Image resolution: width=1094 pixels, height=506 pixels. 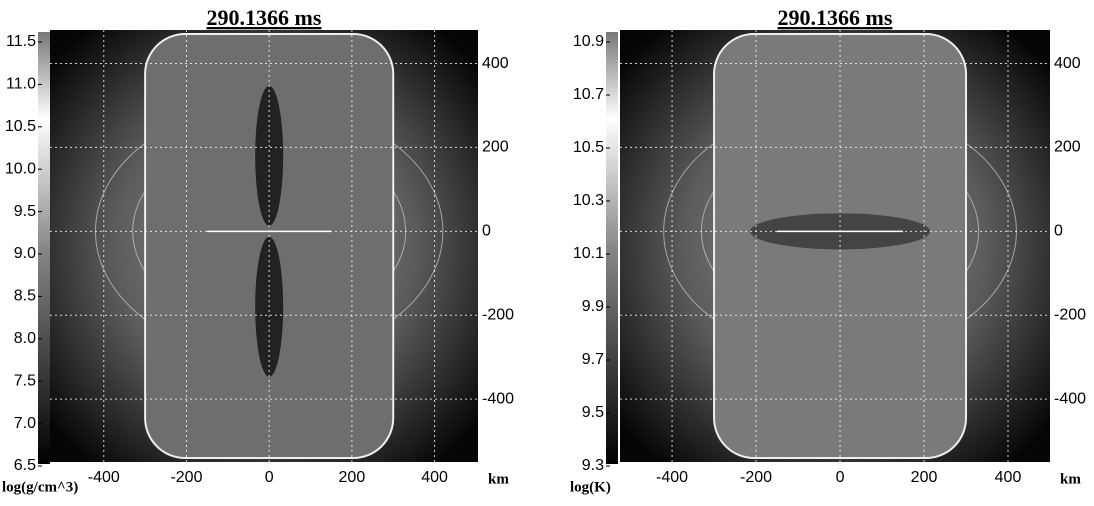 I want to click on colorbar-tick-label: 10.3, so click(x=588, y=200).